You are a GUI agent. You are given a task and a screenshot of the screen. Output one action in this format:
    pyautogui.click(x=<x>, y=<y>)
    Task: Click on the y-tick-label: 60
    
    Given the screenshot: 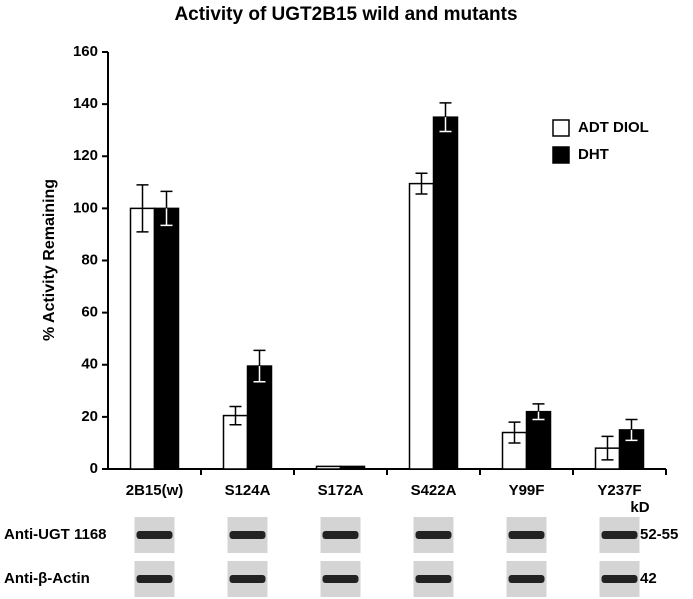 What is the action you would take?
    pyautogui.click(x=89, y=312)
    